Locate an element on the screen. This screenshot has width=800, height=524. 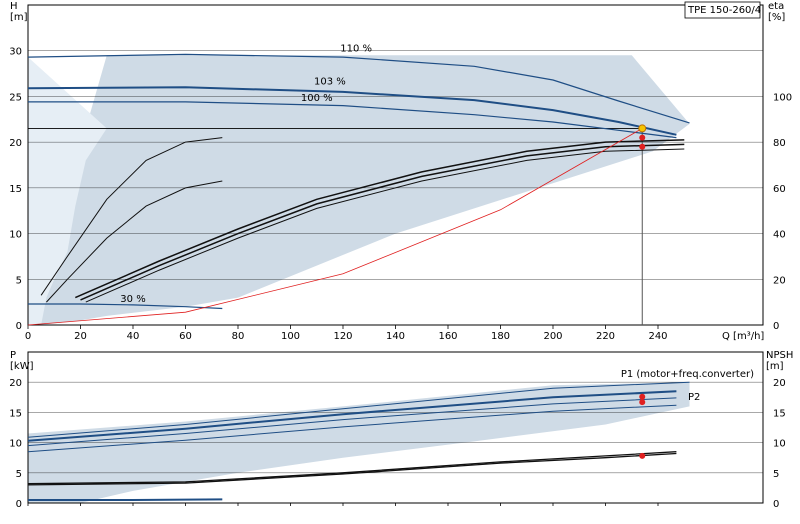
label-P1: P1 (motor+freq.converter) is located at coordinates (687, 374).